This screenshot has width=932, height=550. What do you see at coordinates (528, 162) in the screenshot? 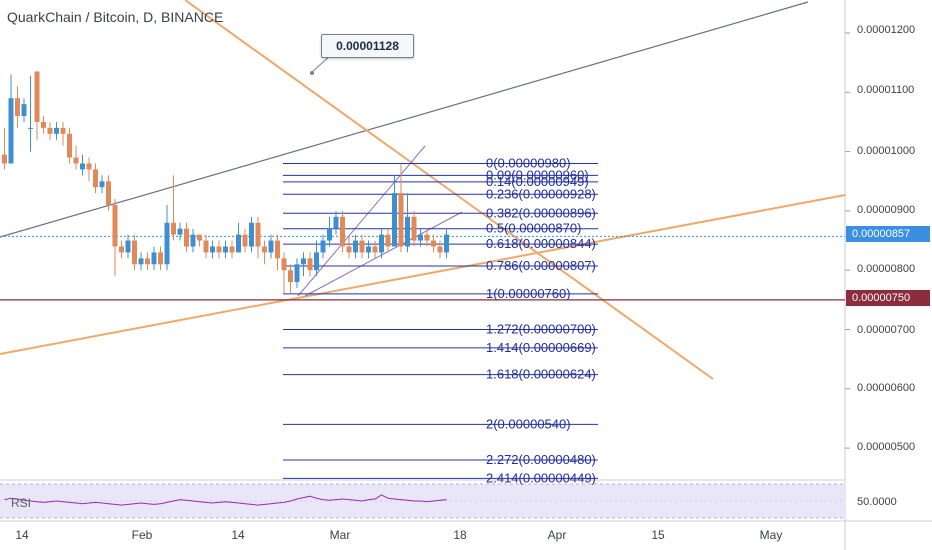
I see `fib-level-label: 0(0.00000980)` at bounding box center [528, 162].